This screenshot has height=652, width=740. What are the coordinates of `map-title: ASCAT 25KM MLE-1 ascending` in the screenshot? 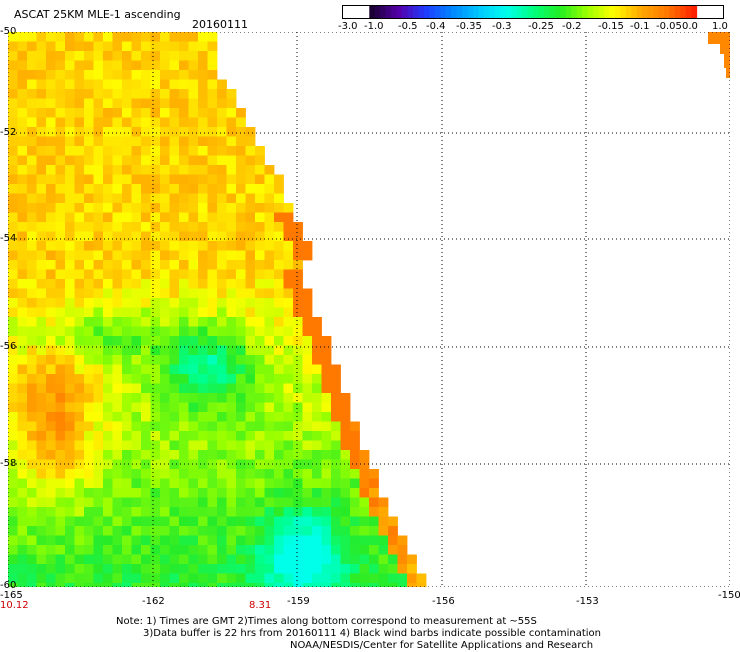 It's located at (97, 14).